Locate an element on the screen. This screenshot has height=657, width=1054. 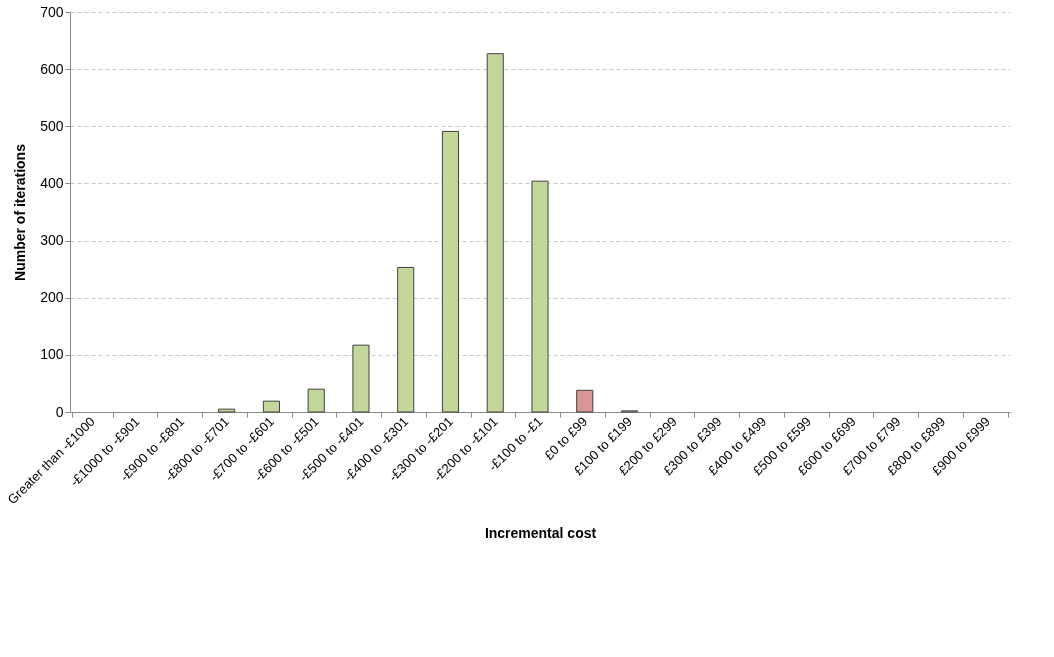
y-tick-label: 300 is located at coordinates (52, 240).